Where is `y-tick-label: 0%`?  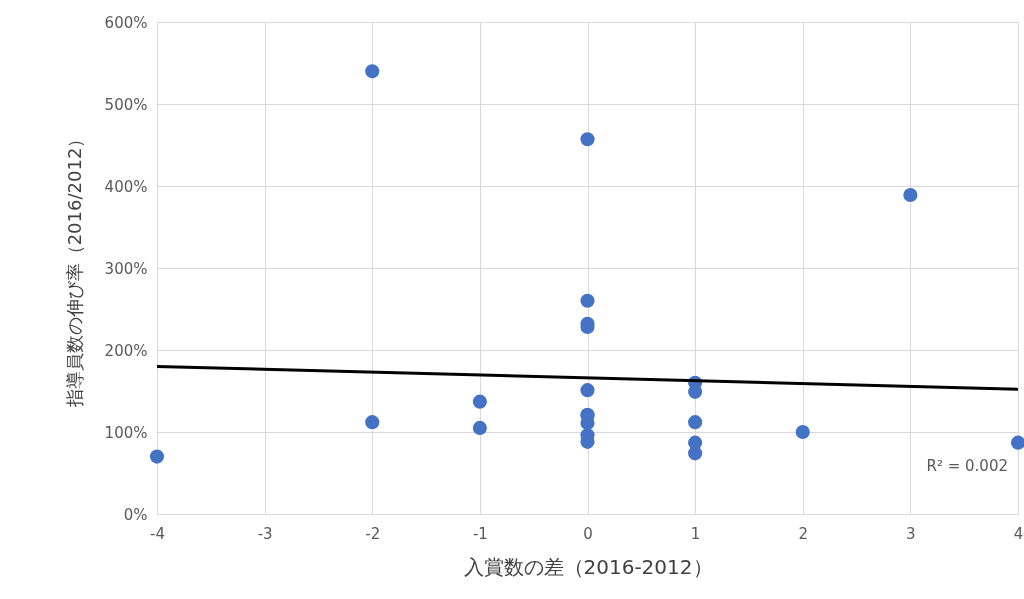
y-tick-label: 0% is located at coordinates (135, 514).